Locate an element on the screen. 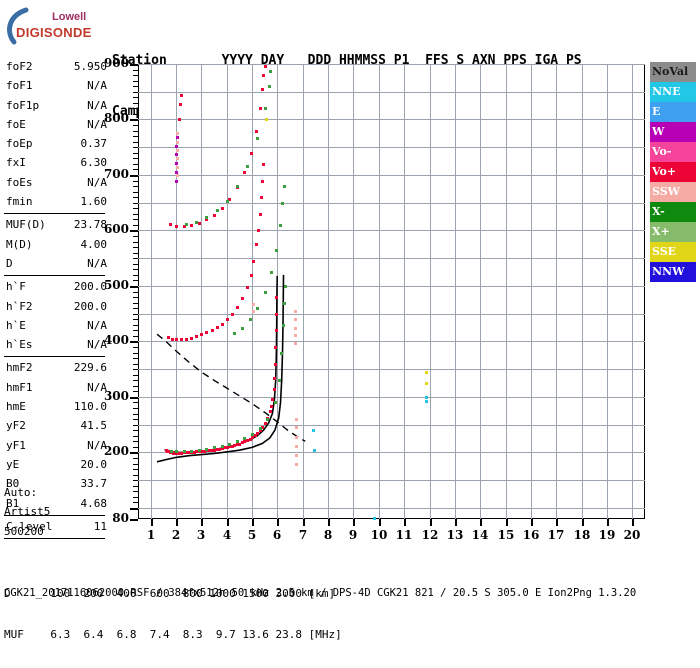  polarization-legend: NoVal NNE E W Vo- Vo+ SSW X- X+ SSE NNW is located at coordinates (673, 172).